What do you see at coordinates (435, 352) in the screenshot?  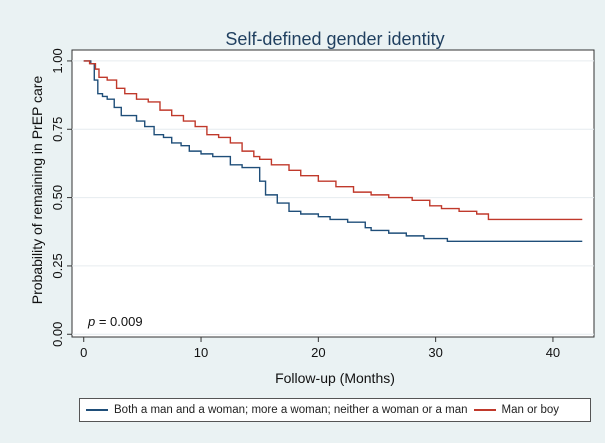 I see `x-tick-label-3: 30` at bounding box center [435, 352].